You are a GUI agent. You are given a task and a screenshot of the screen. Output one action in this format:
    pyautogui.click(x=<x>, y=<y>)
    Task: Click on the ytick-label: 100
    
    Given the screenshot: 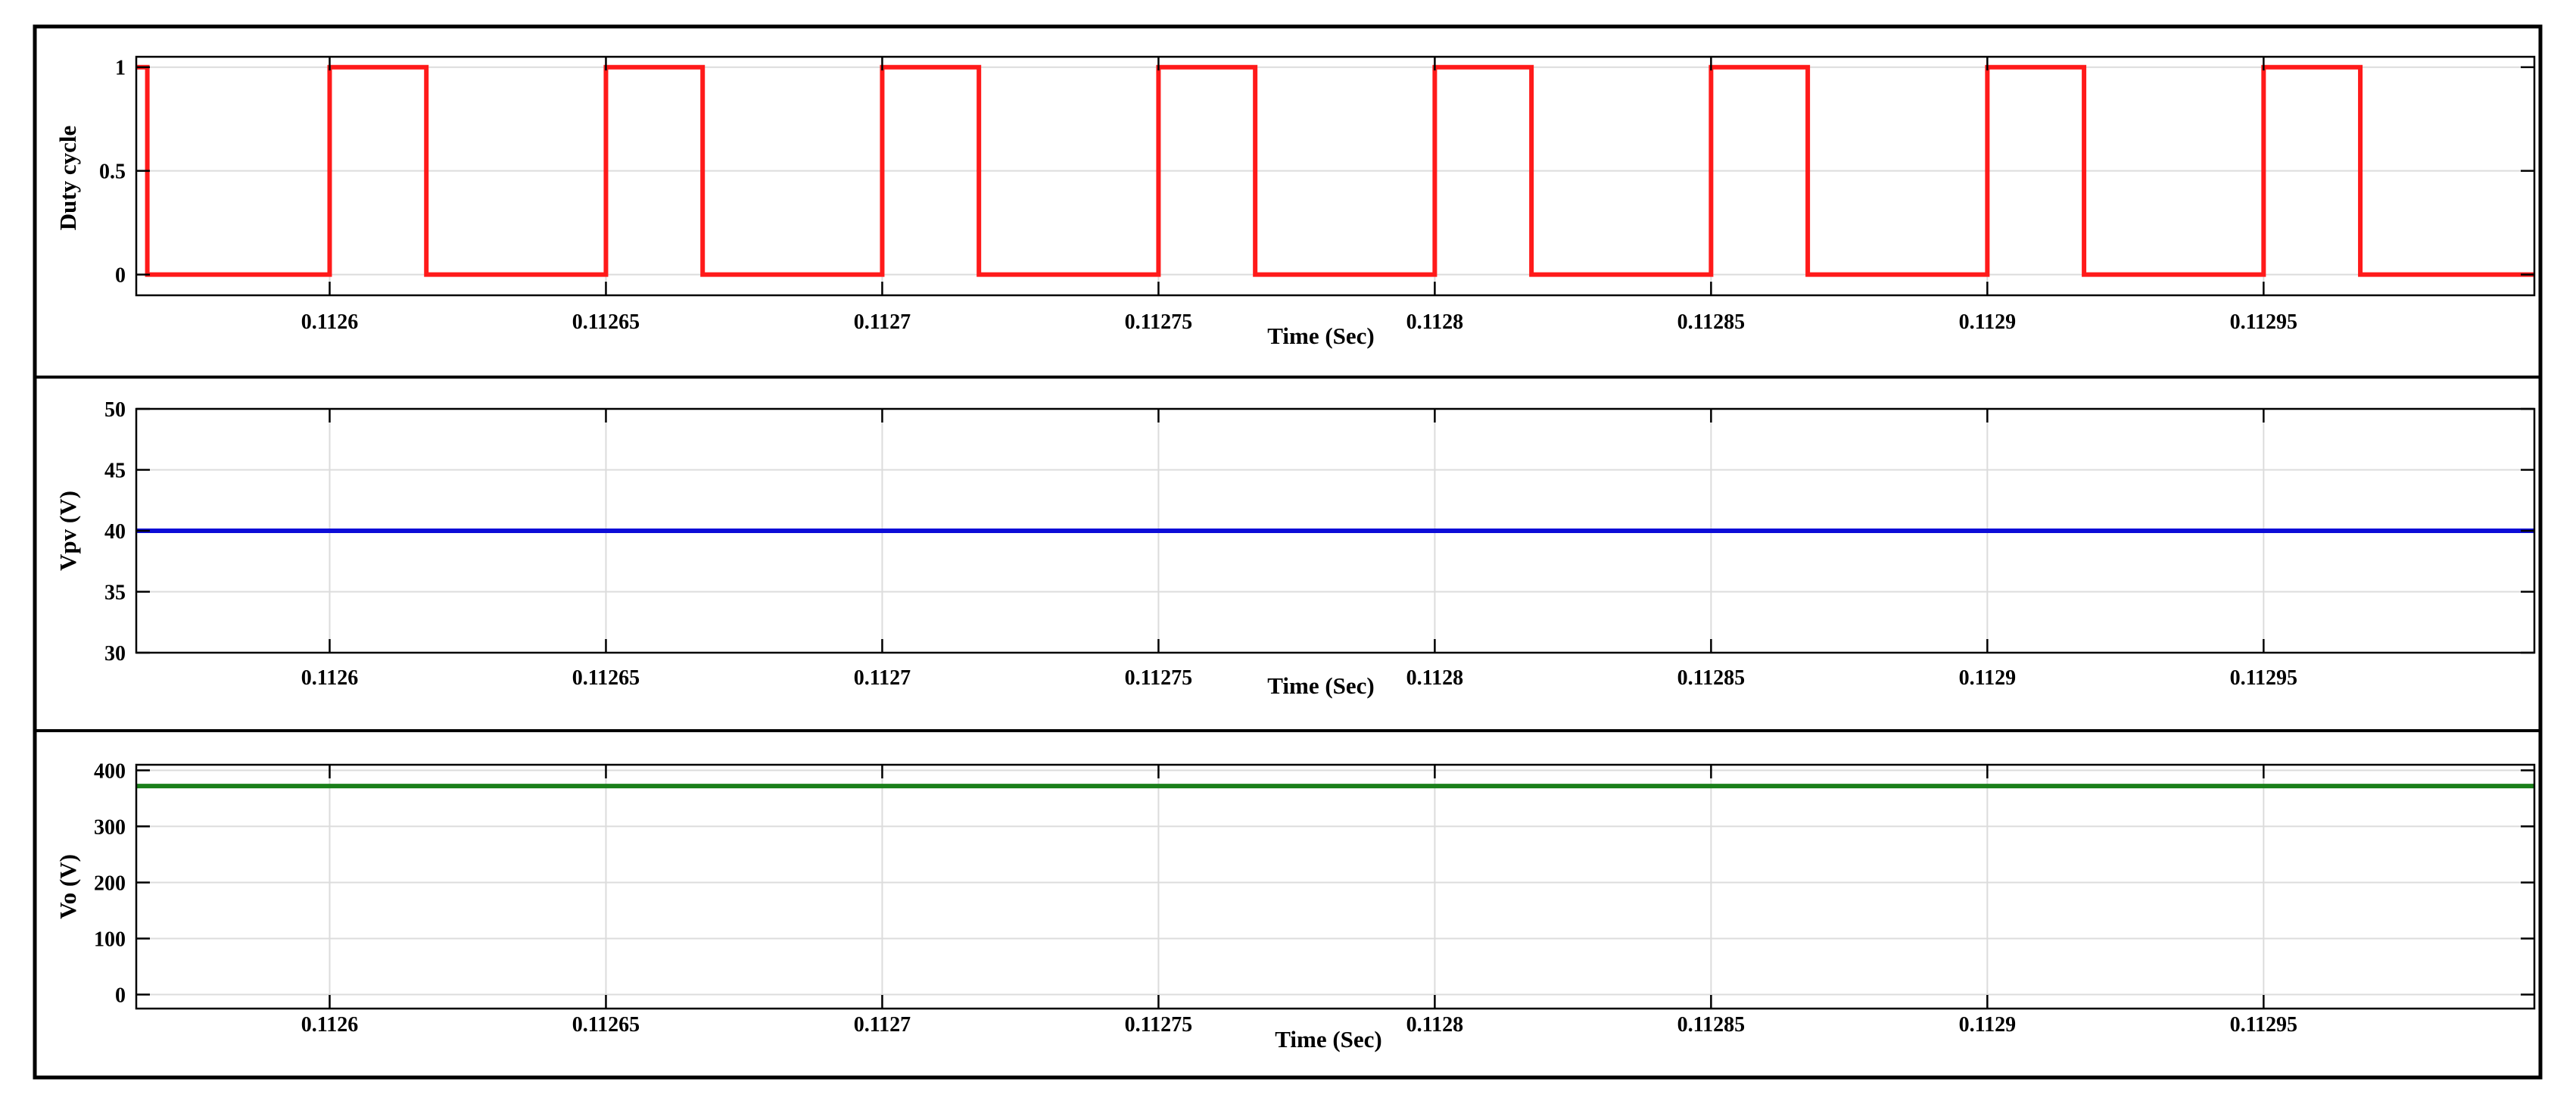 What is the action you would take?
    pyautogui.click(x=110, y=939)
    